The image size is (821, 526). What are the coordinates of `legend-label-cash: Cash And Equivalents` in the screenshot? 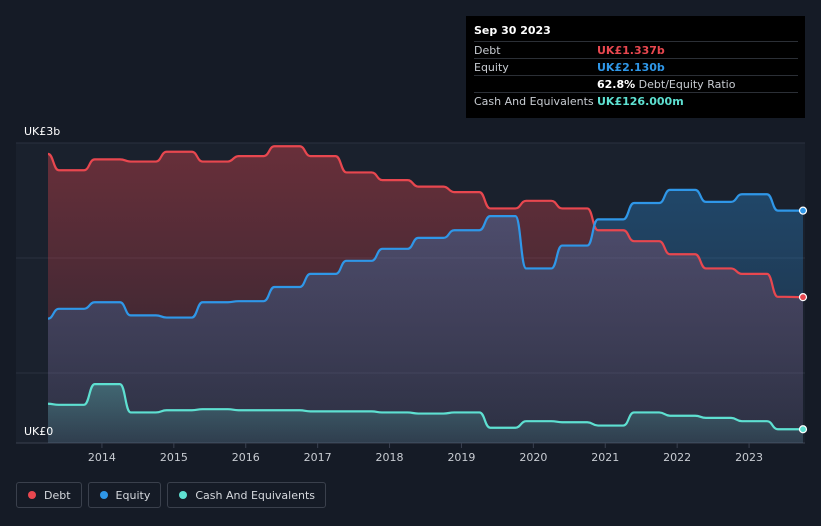 It's located at (255, 495).